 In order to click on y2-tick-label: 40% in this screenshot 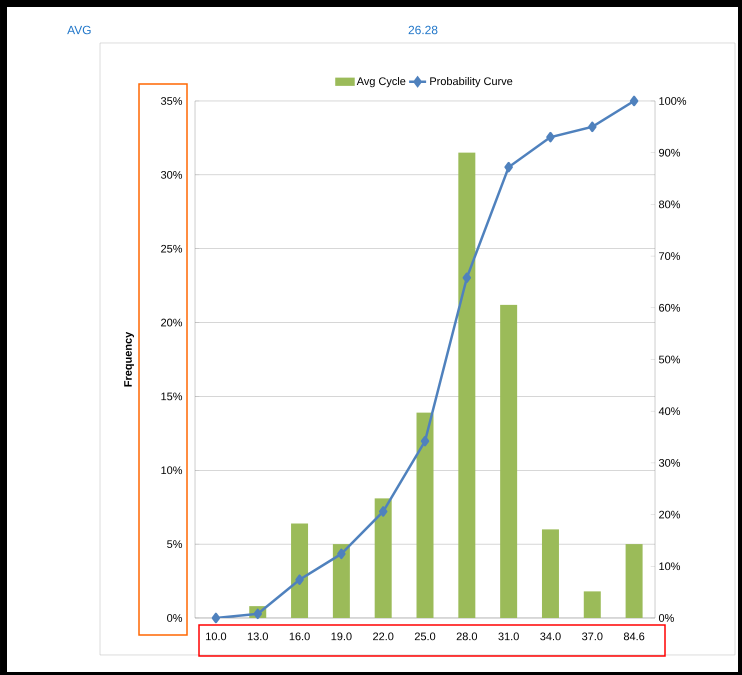, I will do `click(669, 411)`.